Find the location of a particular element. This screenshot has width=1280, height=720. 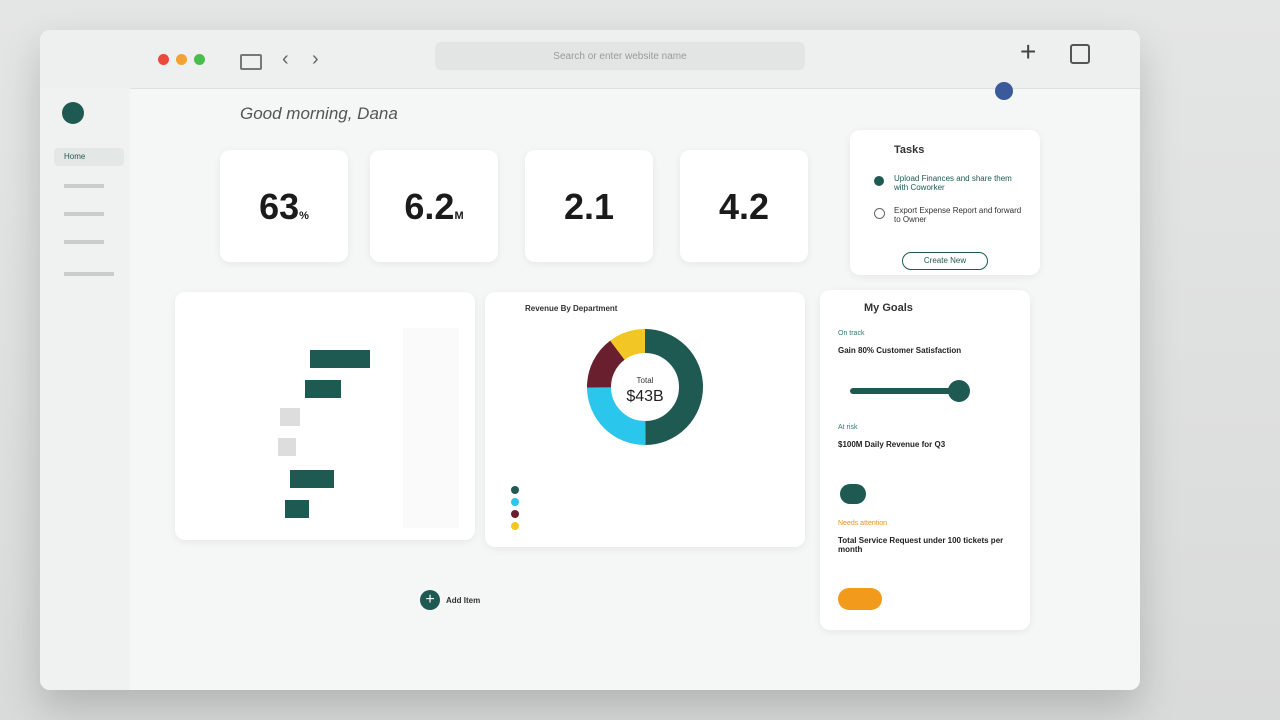

revenue-card: Revenue By Department Total $43B is located at coordinates (645, 419).